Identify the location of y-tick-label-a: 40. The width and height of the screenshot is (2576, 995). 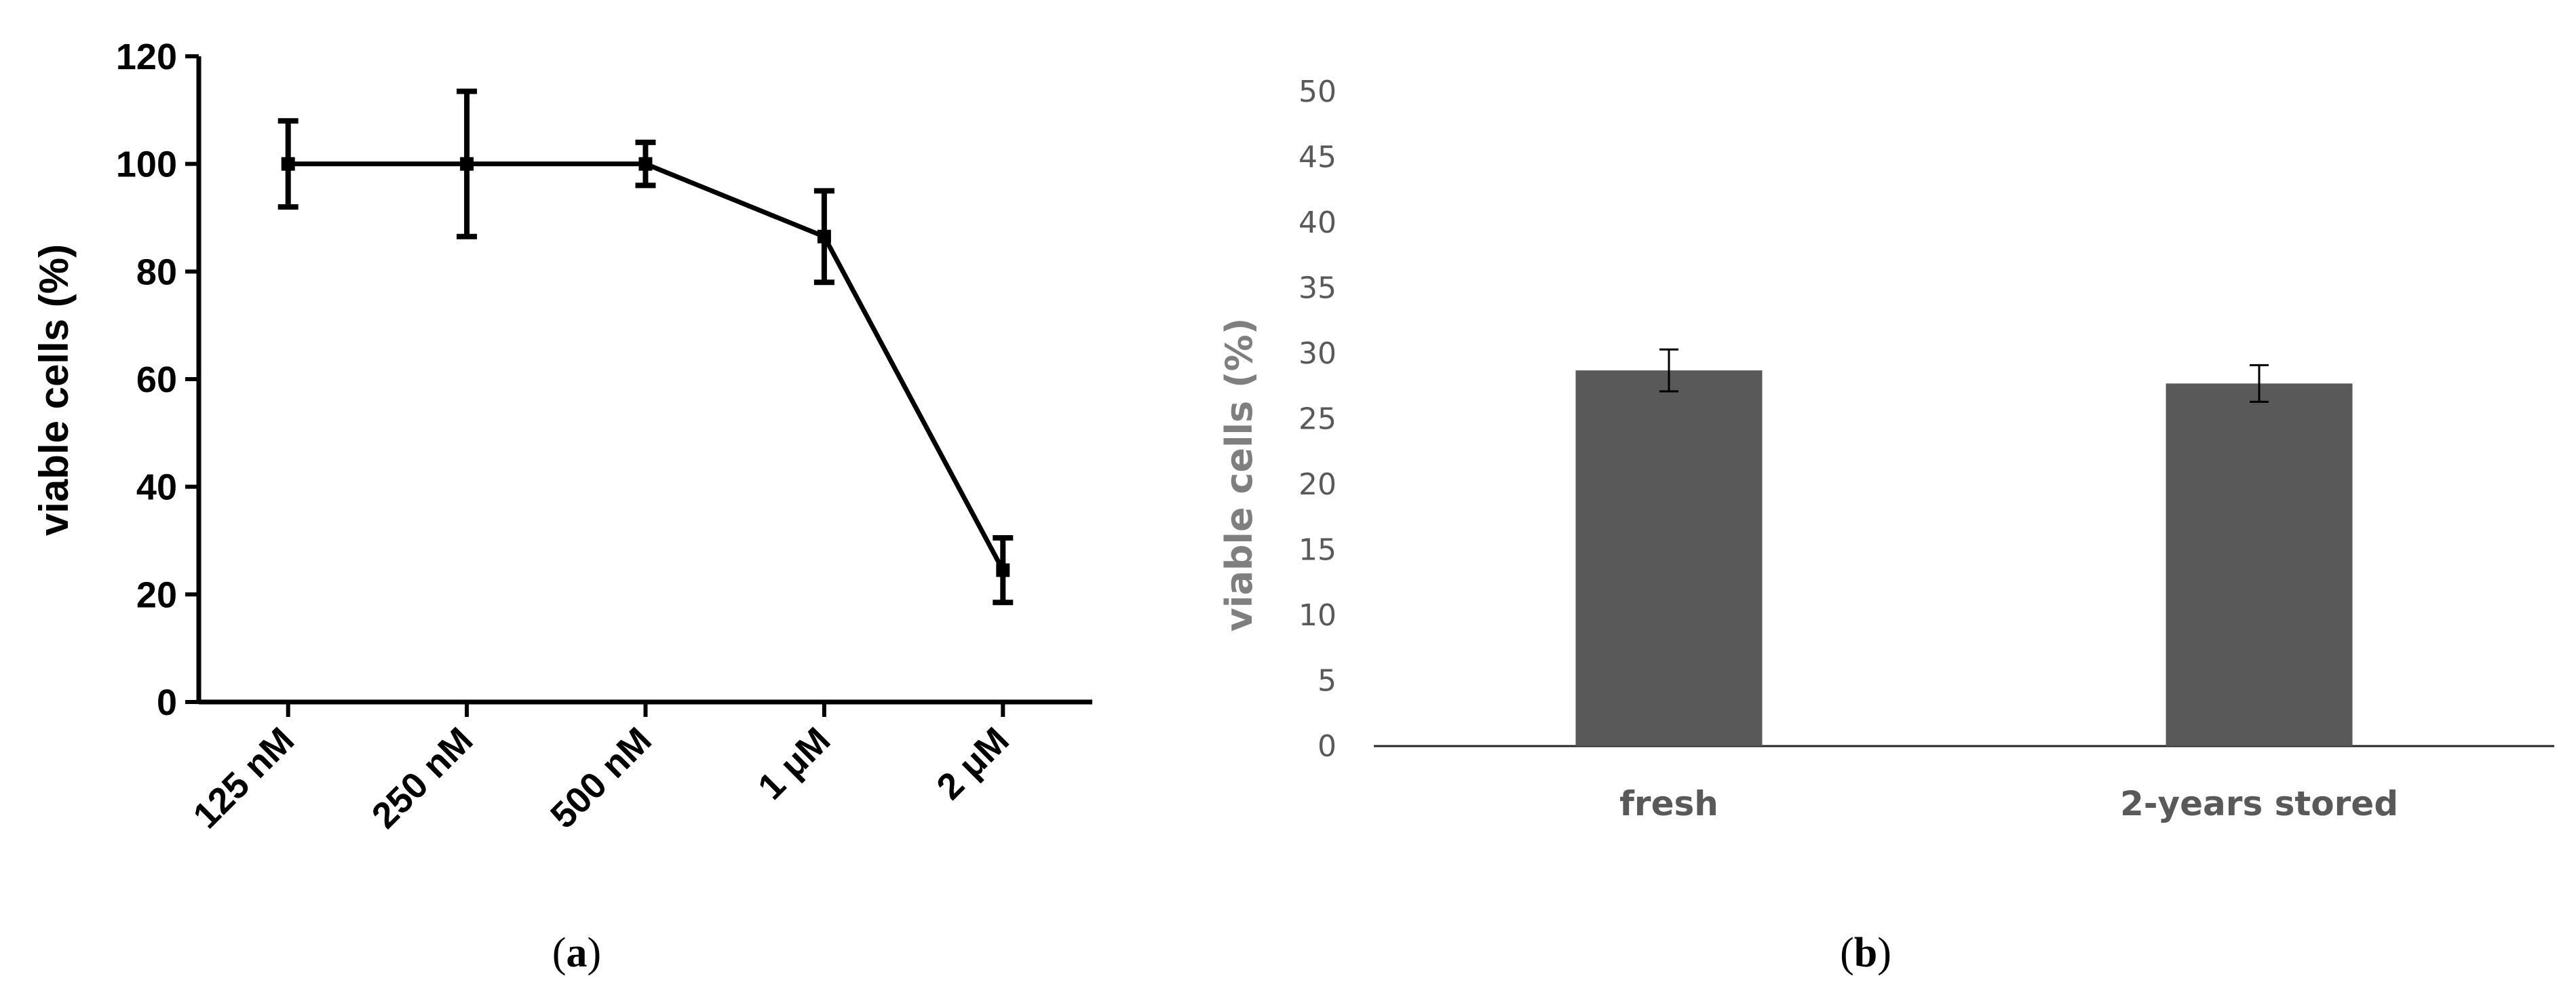
(156, 487).